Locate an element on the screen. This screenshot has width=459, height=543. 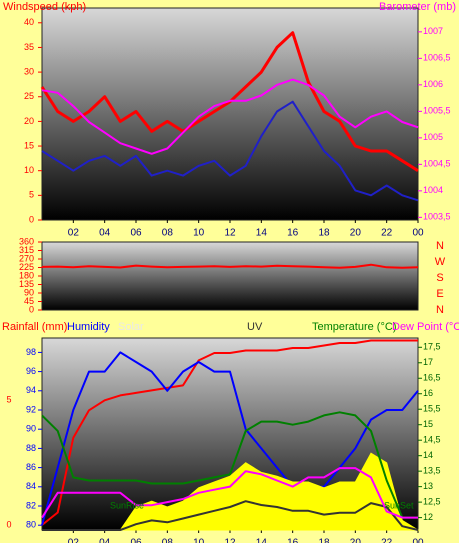
y-tick-label: 30 is located at coordinates (29, 71).